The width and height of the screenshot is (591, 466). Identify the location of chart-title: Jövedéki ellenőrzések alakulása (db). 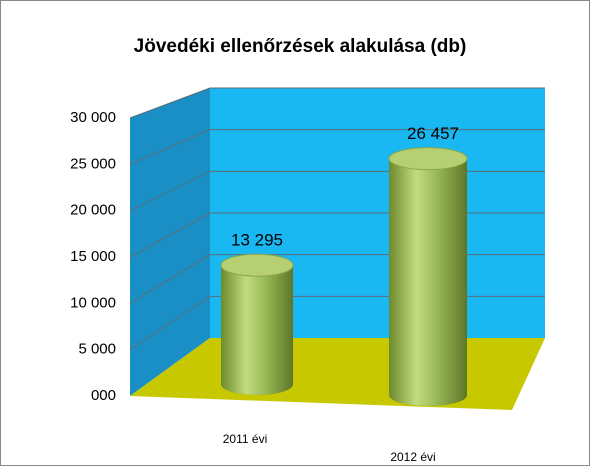
(300, 46).